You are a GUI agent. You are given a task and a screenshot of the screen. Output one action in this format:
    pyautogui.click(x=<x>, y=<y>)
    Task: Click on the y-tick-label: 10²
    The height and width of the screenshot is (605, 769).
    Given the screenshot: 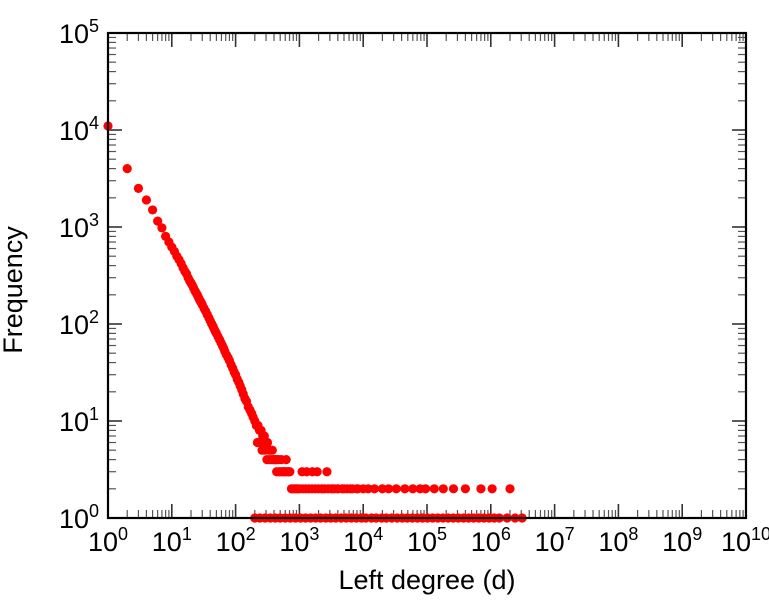 What is the action you would take?
    pyautogui.click(x=79, y=323)
    